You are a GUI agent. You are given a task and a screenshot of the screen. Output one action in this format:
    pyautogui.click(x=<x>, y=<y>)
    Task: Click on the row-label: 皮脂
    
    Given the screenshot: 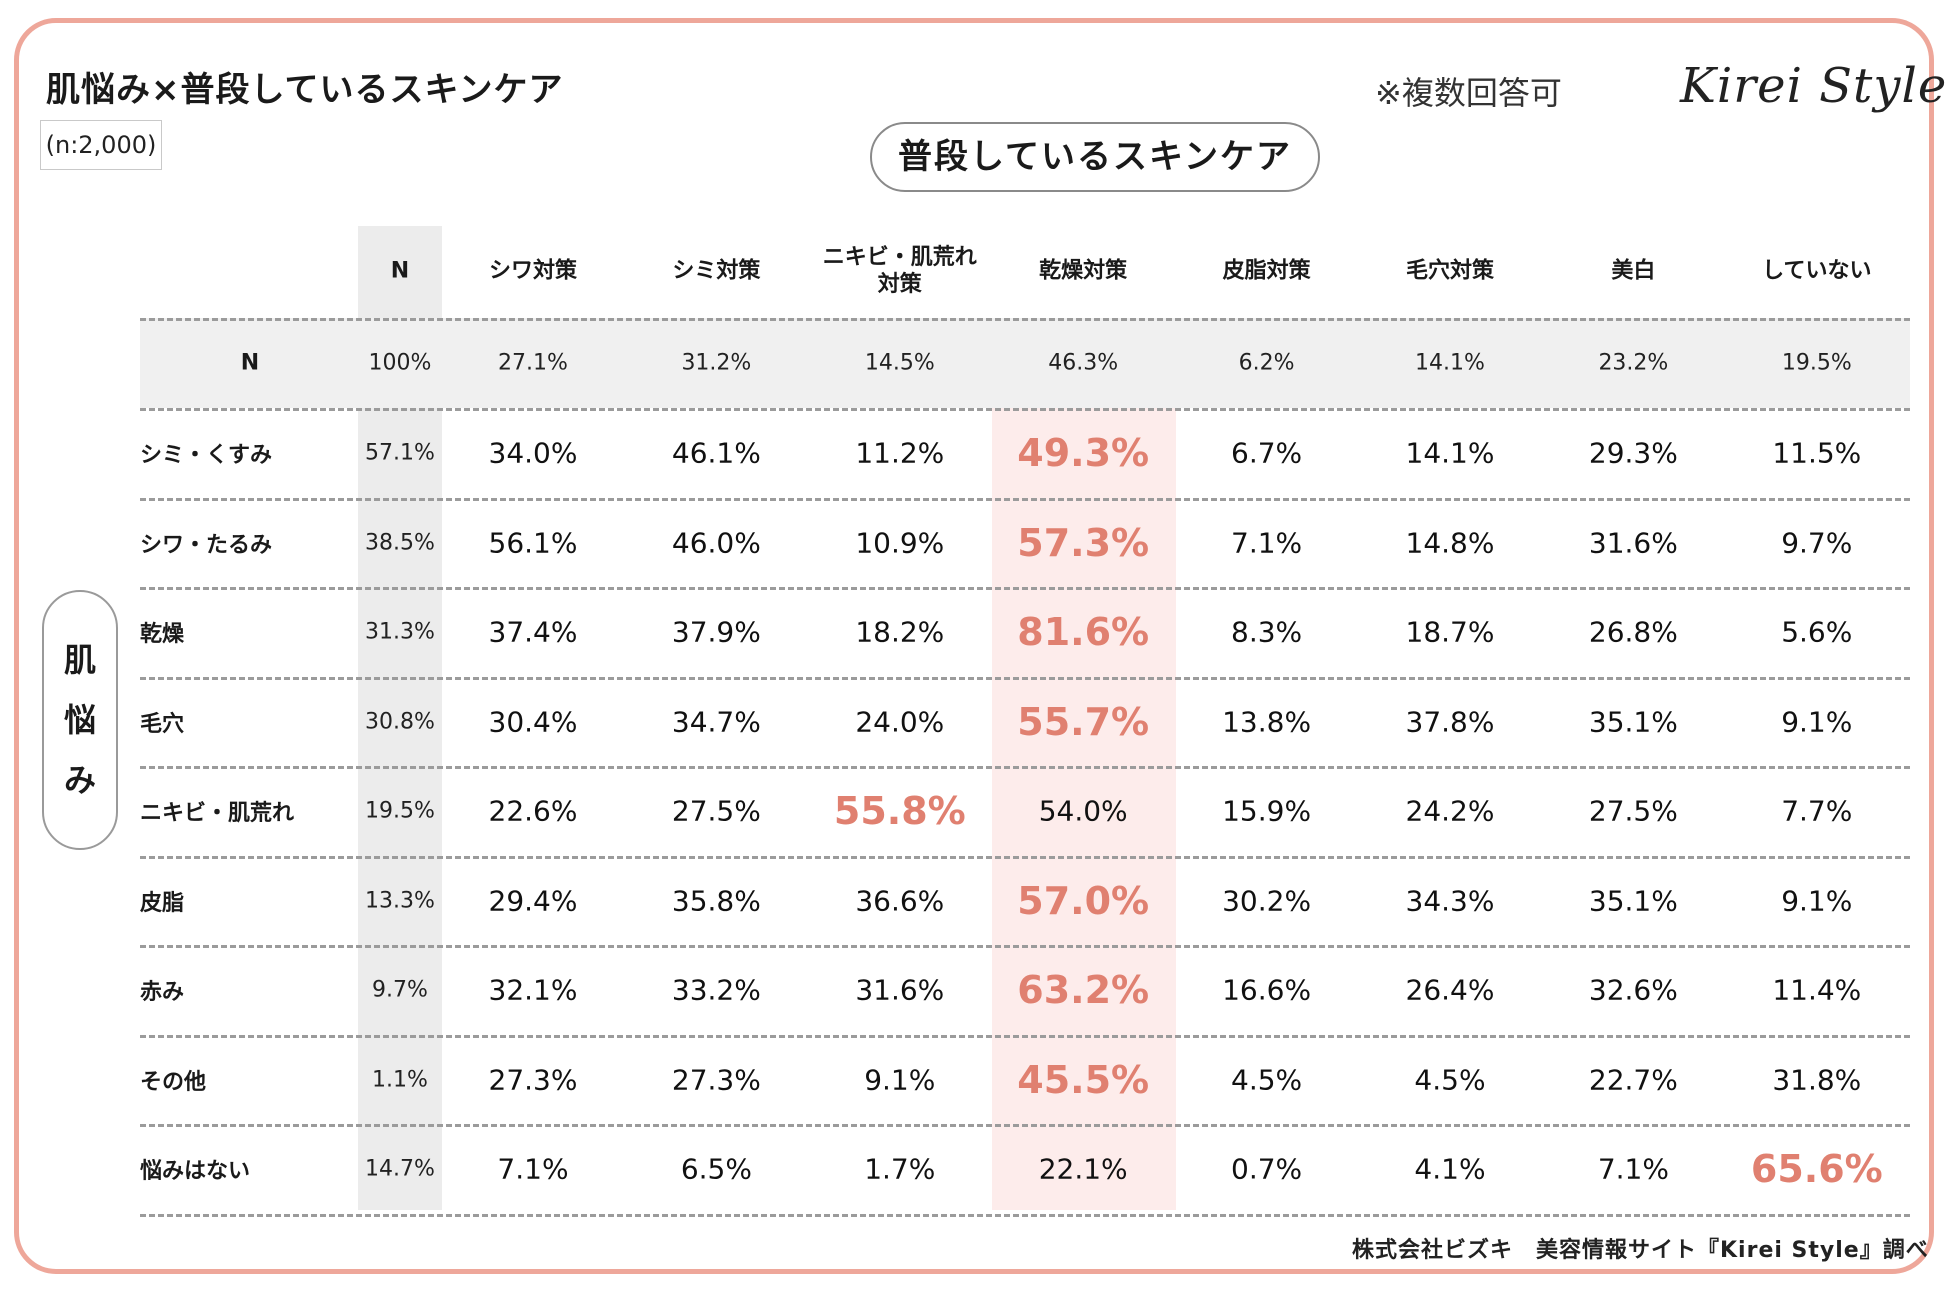 What is the action you would take?
    pyautogui.click(x=162, y=903)
    